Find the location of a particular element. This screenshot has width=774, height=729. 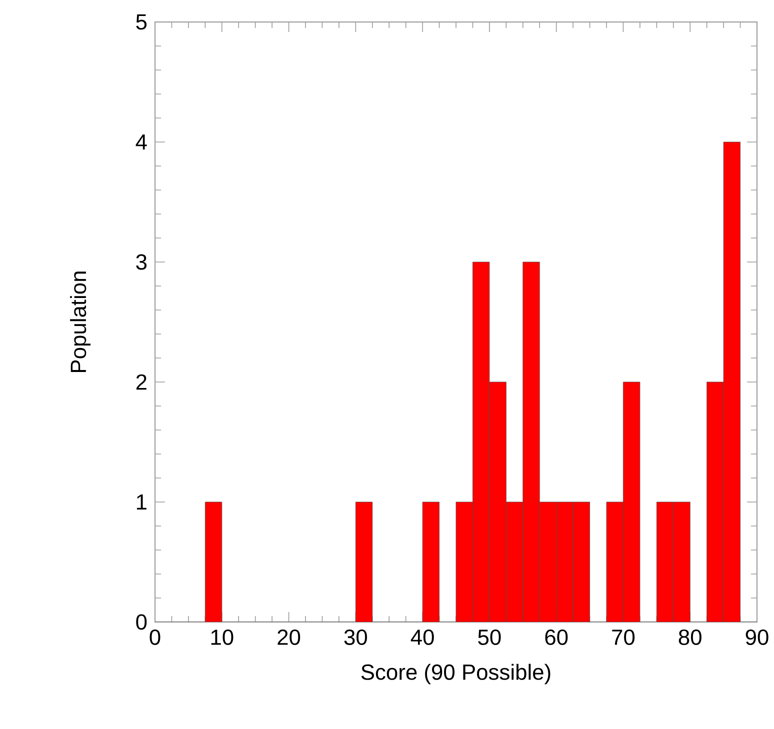

y-axis-title: Population is located at coordinates (80, 322).